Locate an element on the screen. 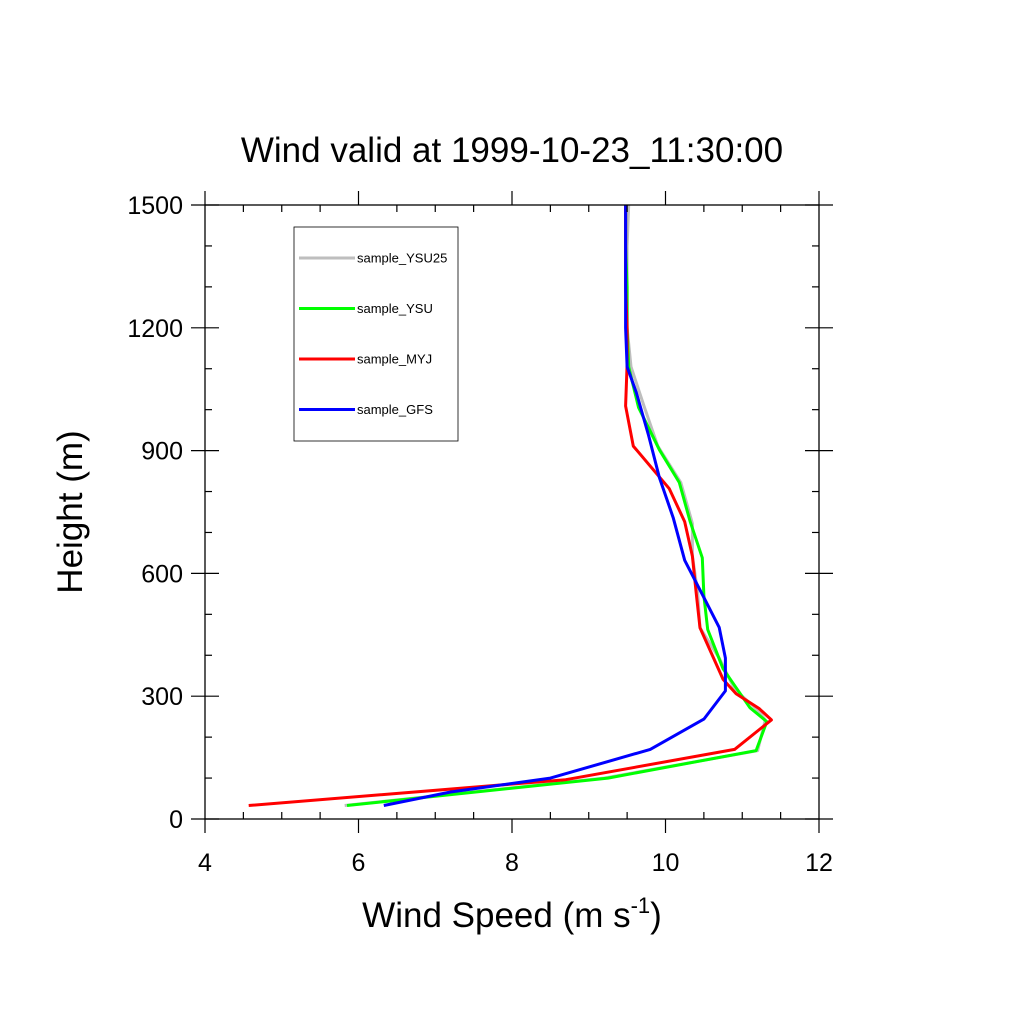 The image size is (1024, 1024). y-tick-label: 1500 is located at coordinates (155, 206).